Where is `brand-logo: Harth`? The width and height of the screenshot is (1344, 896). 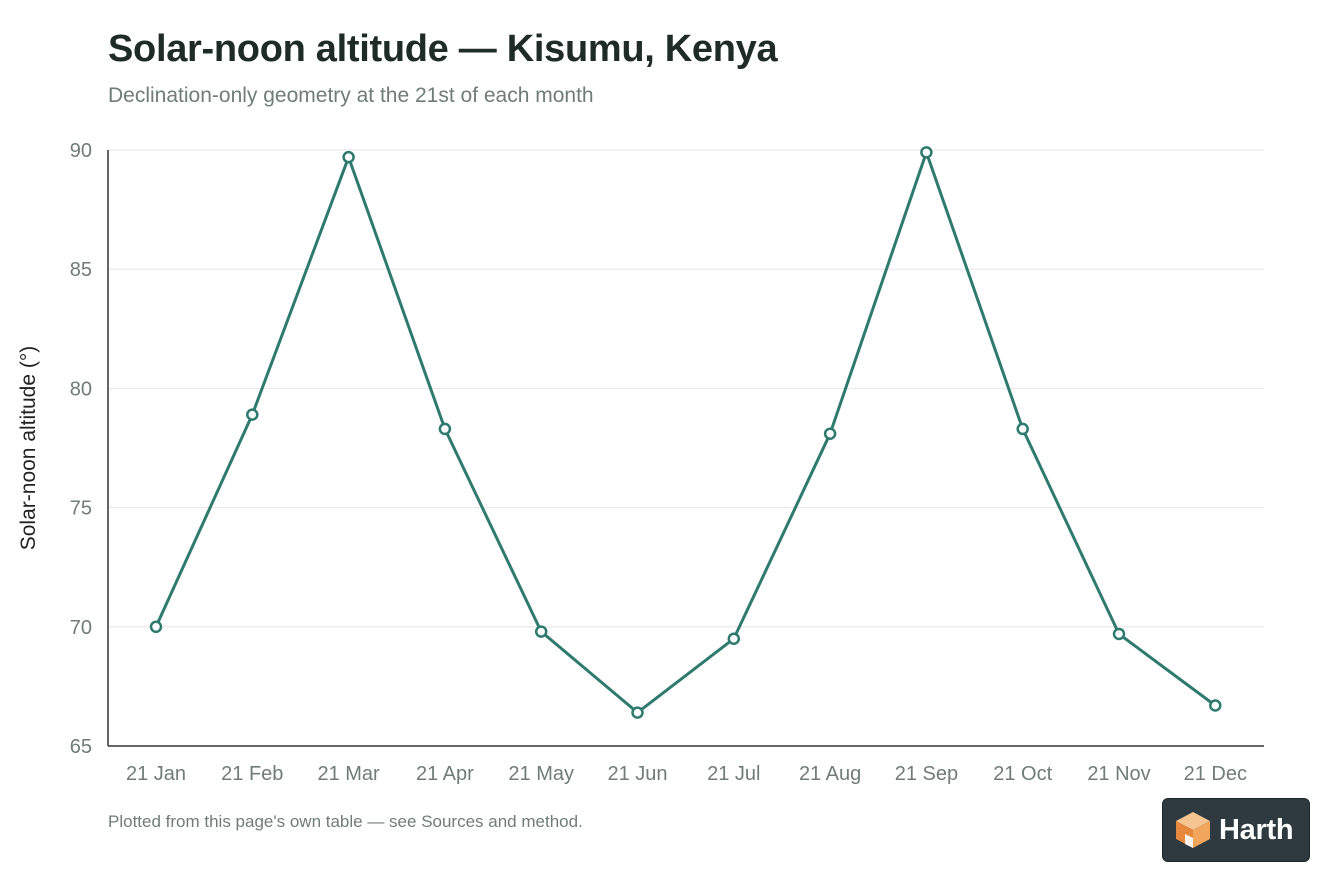
brand-logo: Harth is located at coordinates (1236, 830).